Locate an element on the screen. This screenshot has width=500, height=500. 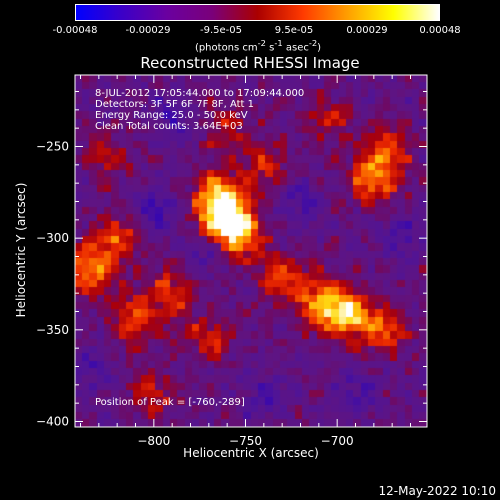
colorbar-tick: 0.00029 is located at coordinates (367, 30).